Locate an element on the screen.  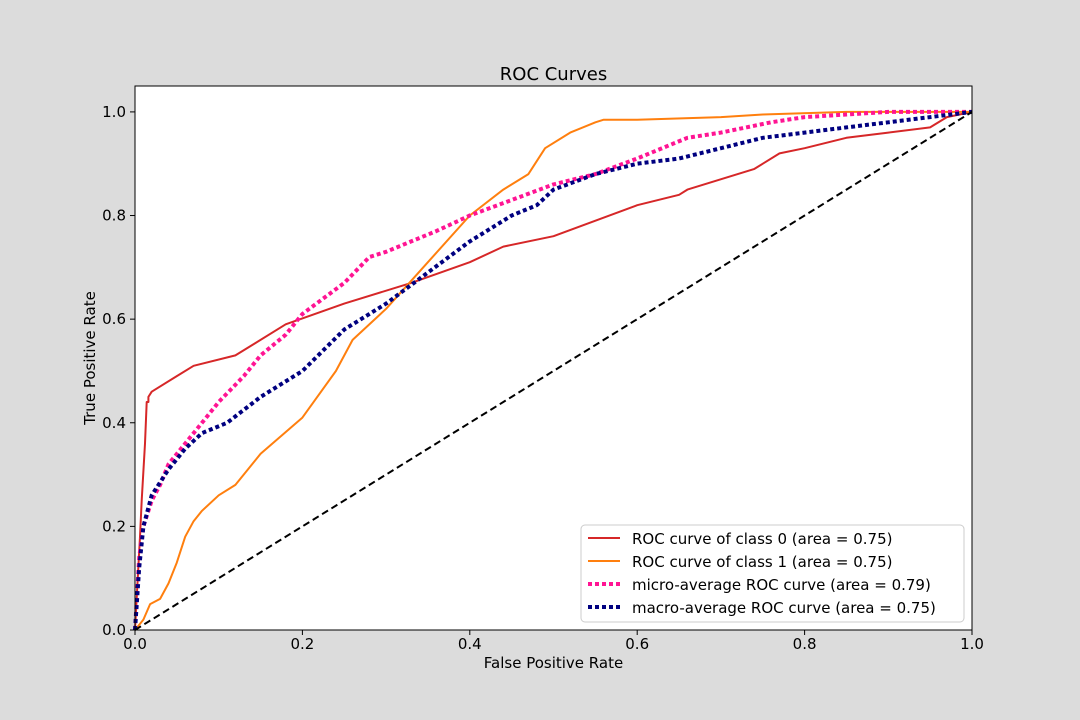
x-axis-label: False Positive Rate is located at coordinates (553, 663).